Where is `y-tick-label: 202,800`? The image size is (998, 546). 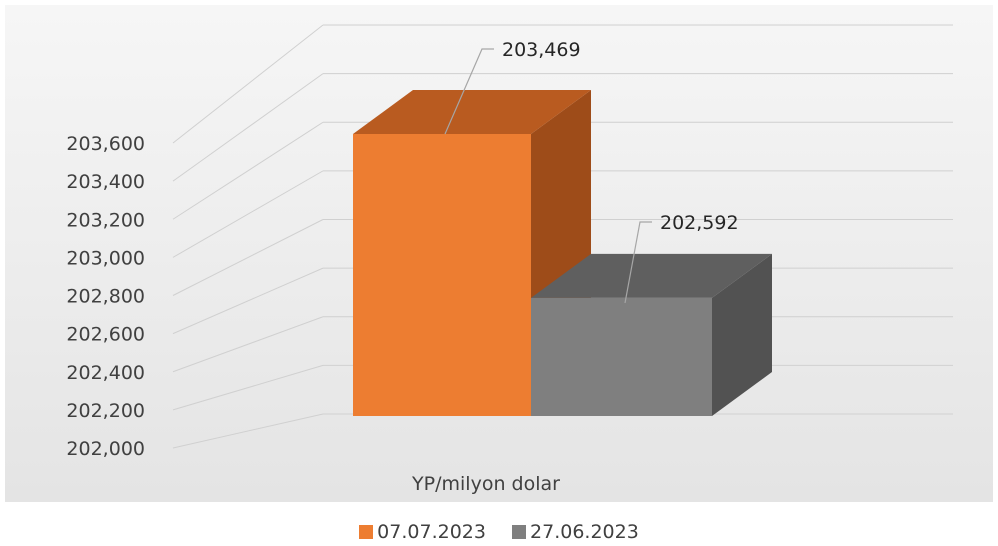 y-tick-label: 202,800 is located at coordinates (105, 297).